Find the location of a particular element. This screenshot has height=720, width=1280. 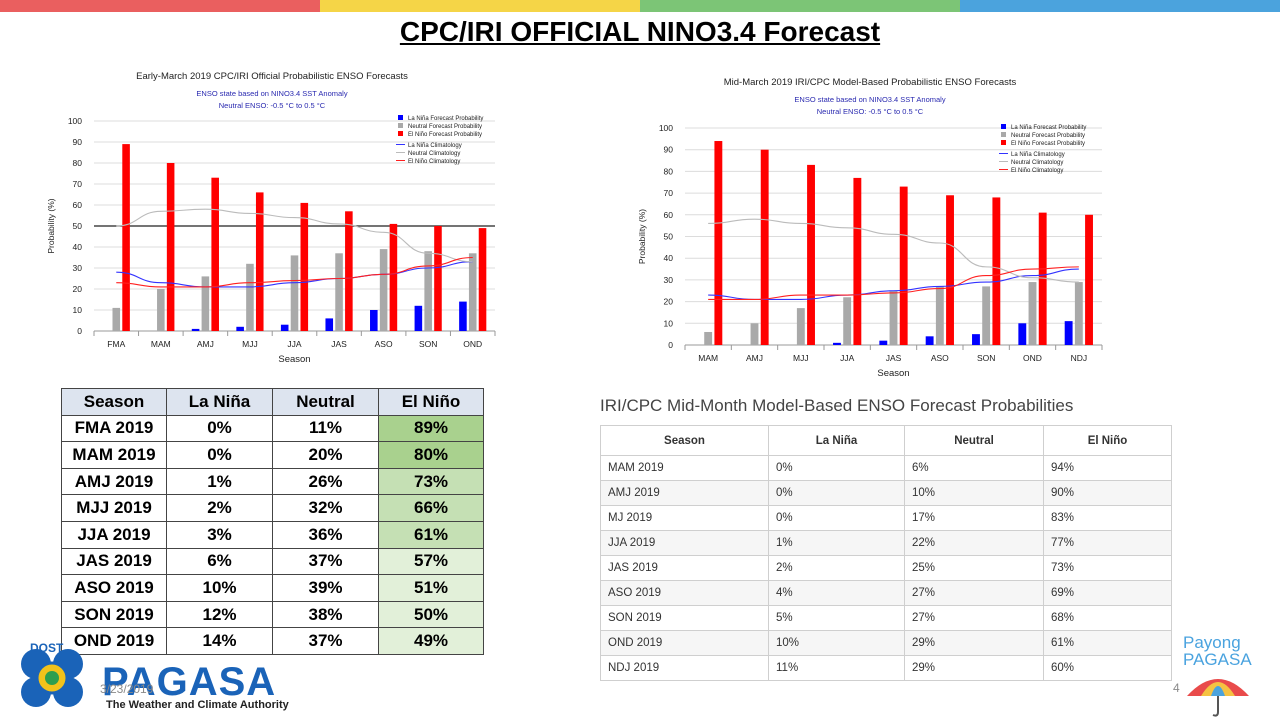

cell-season: OND 2019 is located at coordinates (684, 643).